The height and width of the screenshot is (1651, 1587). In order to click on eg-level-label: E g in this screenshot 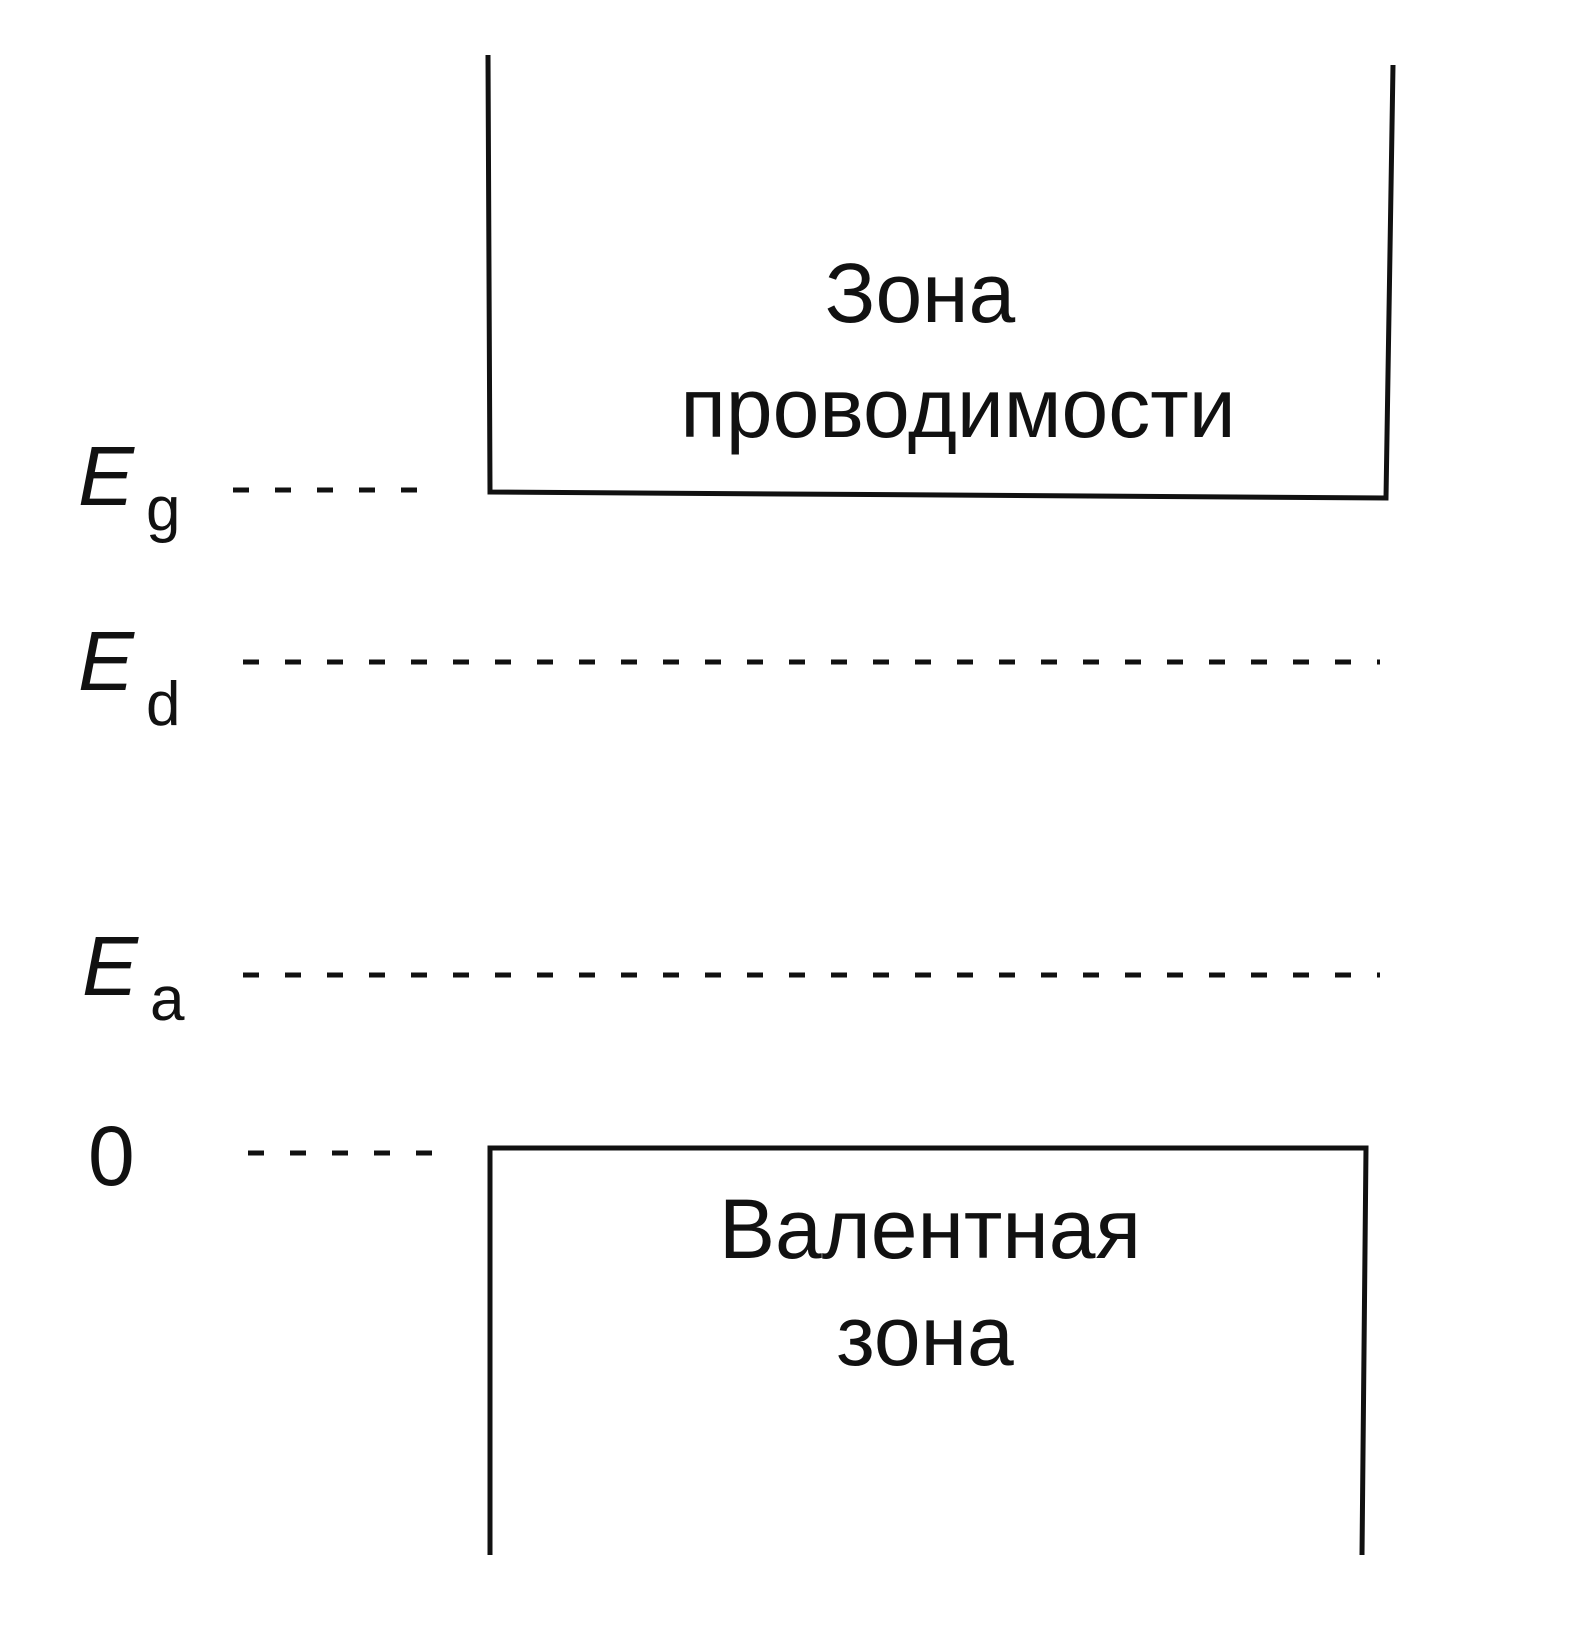, I will do `click(129, 486)`.